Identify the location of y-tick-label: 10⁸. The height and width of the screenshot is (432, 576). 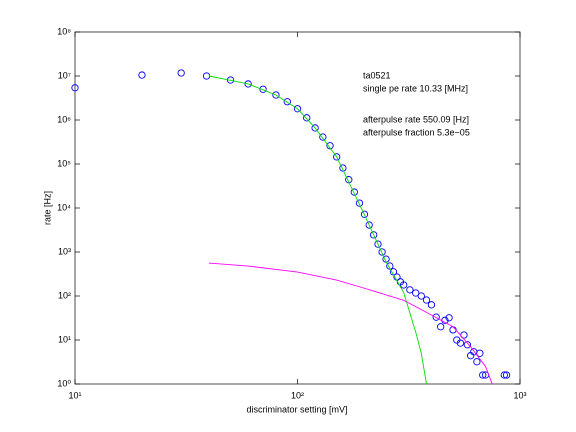
(64, 31).